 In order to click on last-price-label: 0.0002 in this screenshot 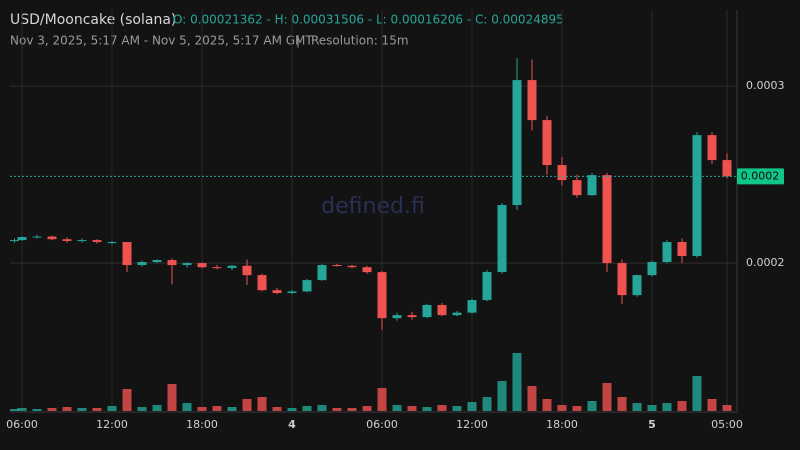, I will do `click(760, 175)`.